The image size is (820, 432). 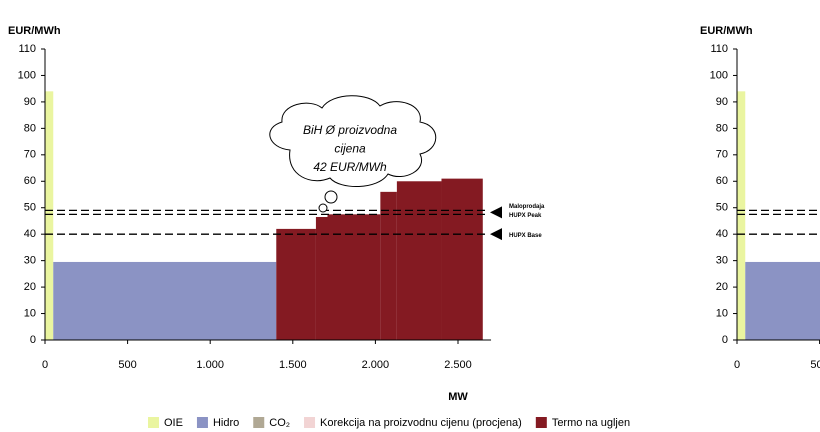 What do you see at coordinates (458, 397) in the screenshot?
I see `x-axis-title: MW` at bounding box center [458, 397].